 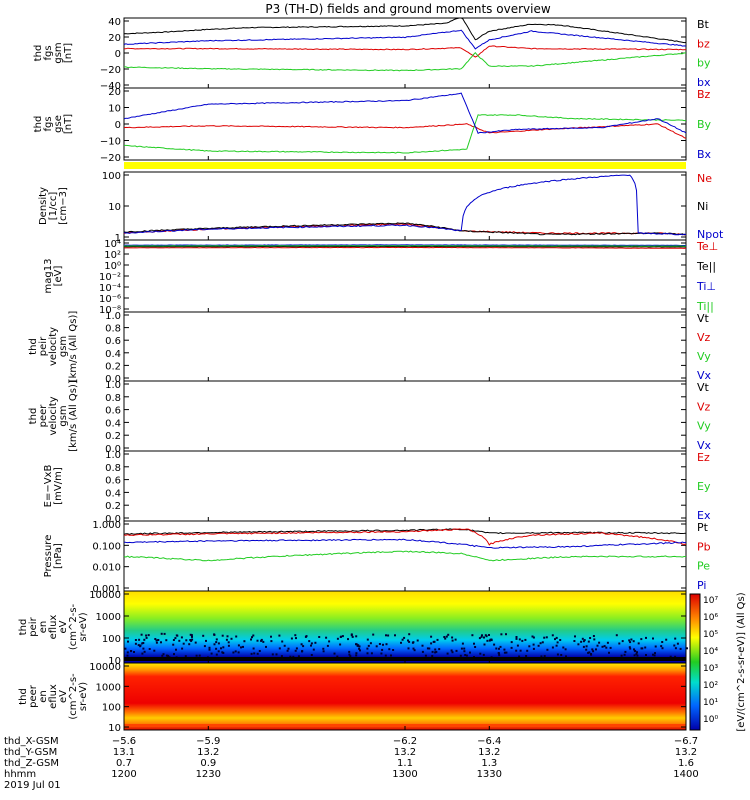 I want to click on xaxis-row-value: 1200, so click(x=123, y=774).